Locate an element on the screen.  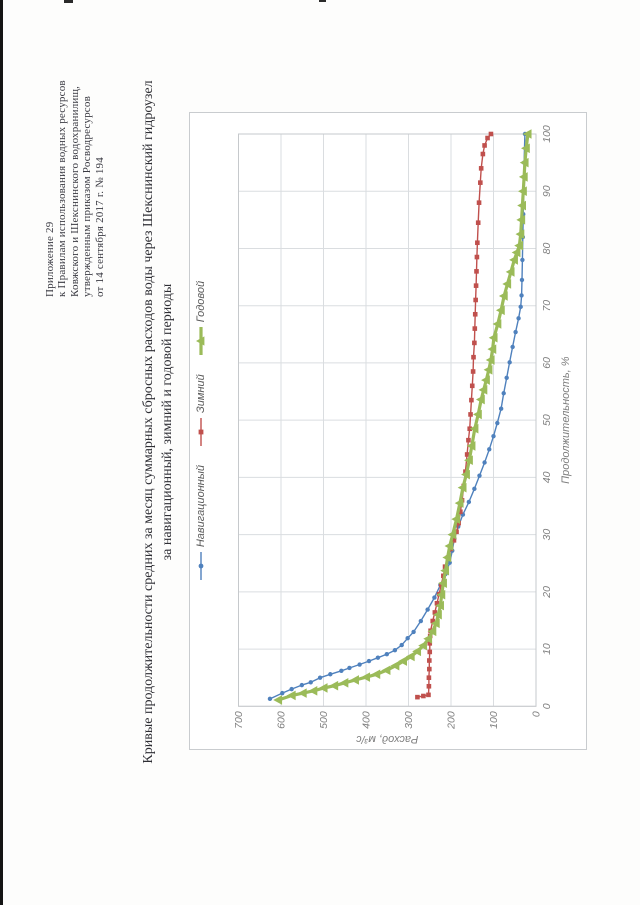
x-tick-label: 60 is located at coordinates (547, 363).